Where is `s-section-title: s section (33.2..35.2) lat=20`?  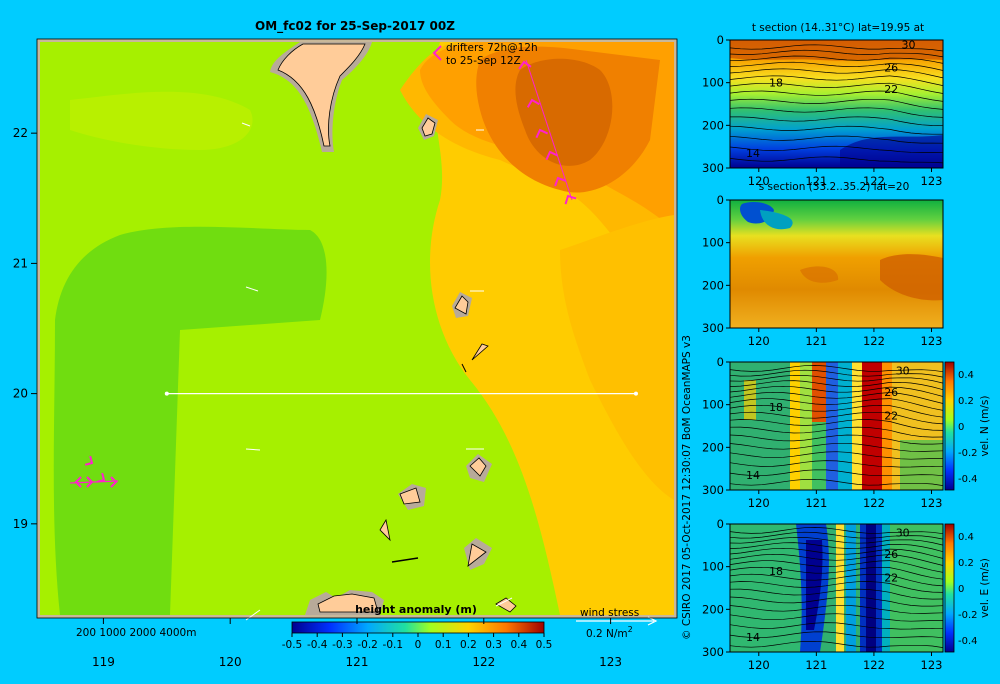 s-section-title: s section (33.2..35.2) lat=20 is located at coordinates (834, 187).